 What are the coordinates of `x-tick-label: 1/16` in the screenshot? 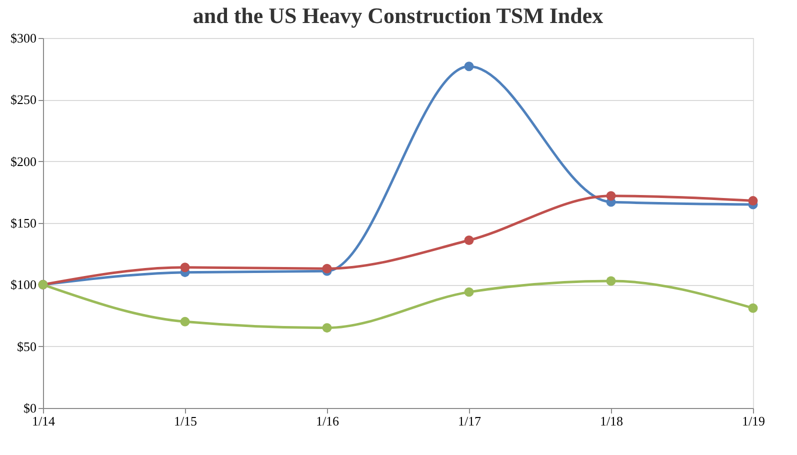 It's located at (328, 421).